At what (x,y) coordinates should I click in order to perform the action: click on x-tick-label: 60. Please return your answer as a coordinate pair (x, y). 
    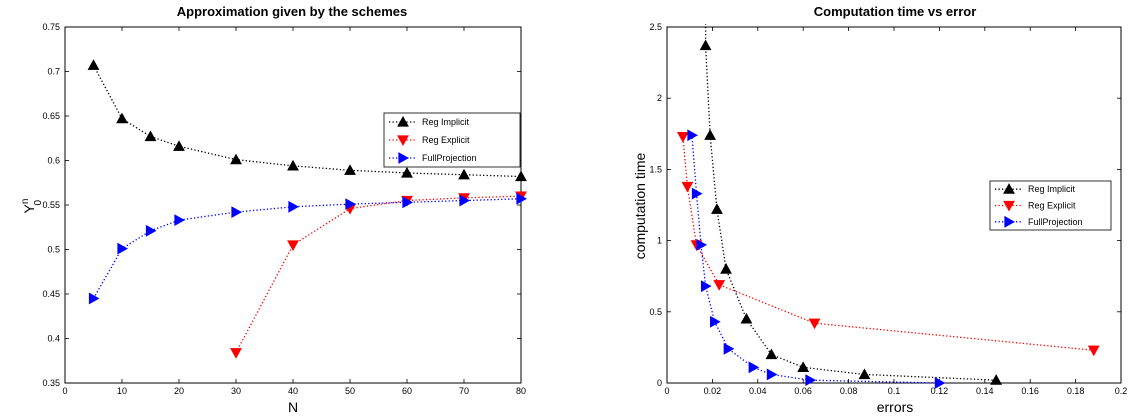
    Looking at the image, I should click on (407, 391).